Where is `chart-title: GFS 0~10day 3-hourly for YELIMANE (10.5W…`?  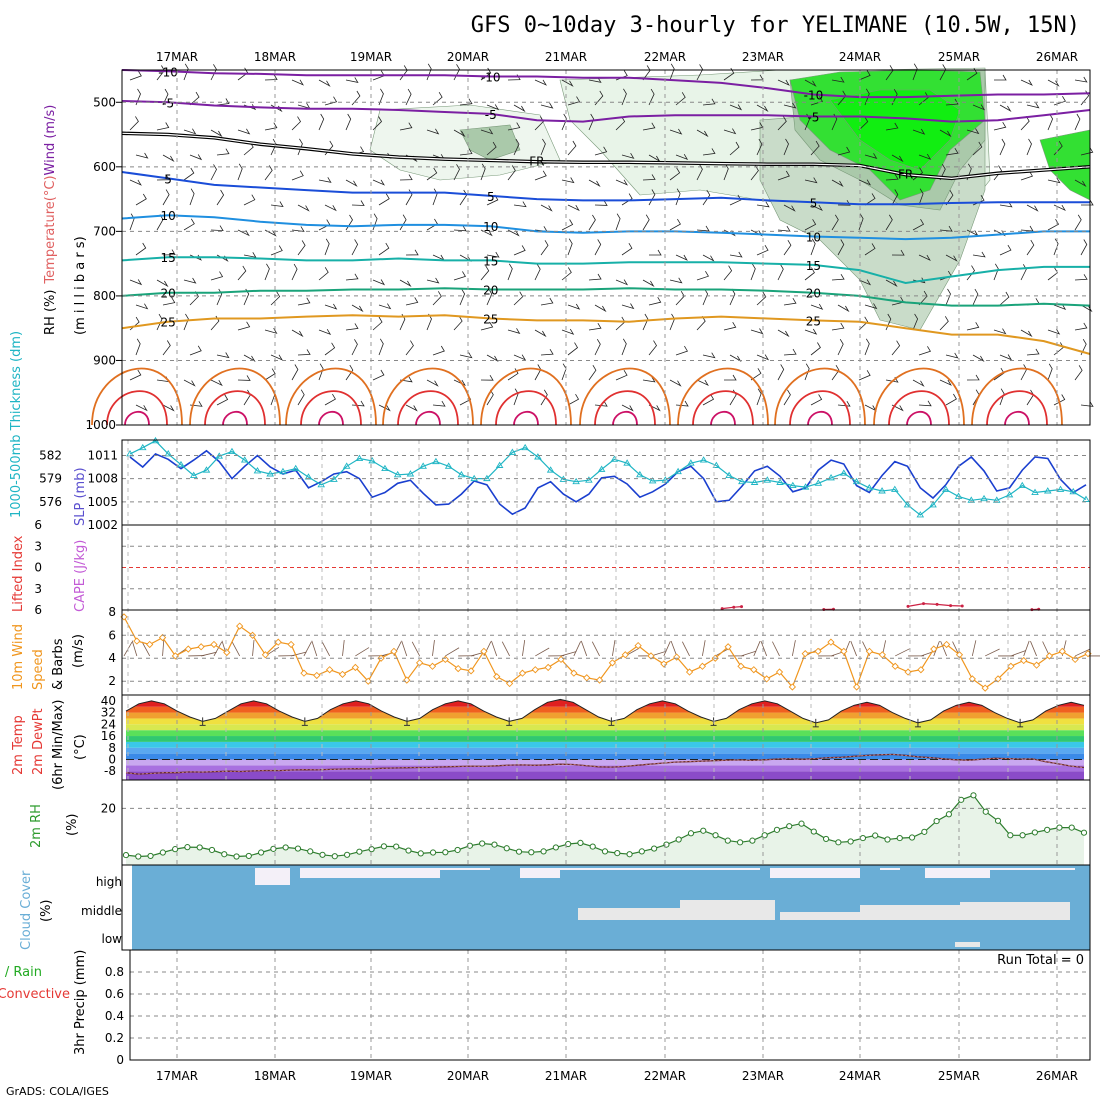 chart-title: GFS 0~10day 3-hourly for YELIMANE (10.5W… is located at coordinates (775, 25).